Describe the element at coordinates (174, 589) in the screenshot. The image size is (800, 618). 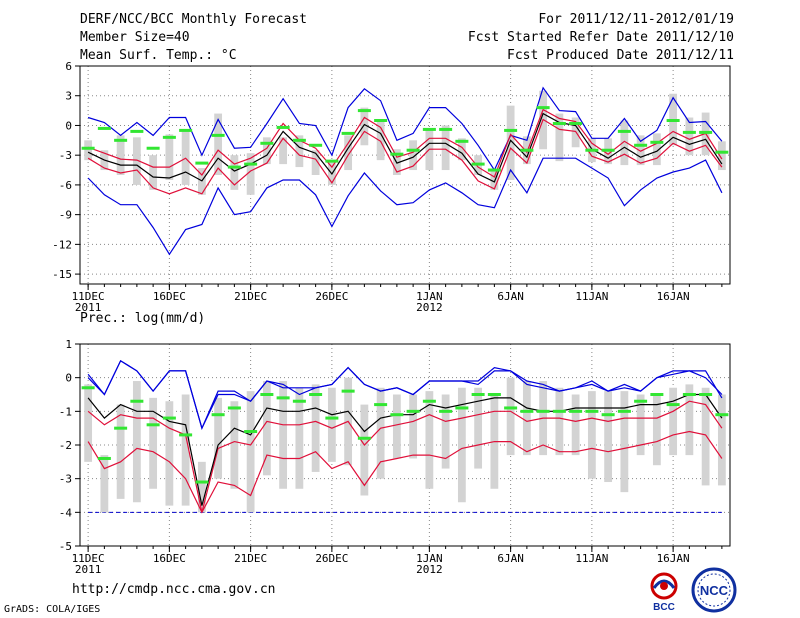
I see `website-url: http://cmdp.ncc.cma.gov.cn` at that location.